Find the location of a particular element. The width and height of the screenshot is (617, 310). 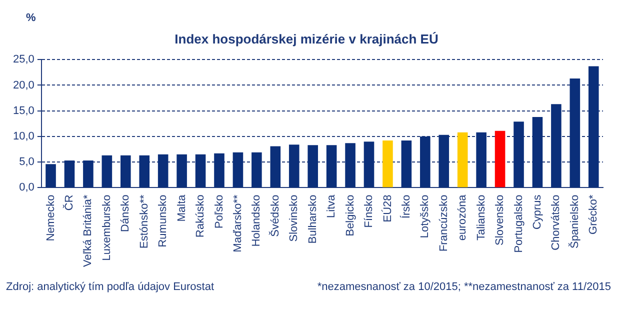

y-axis-title: % is located at coordinates (31, 18).